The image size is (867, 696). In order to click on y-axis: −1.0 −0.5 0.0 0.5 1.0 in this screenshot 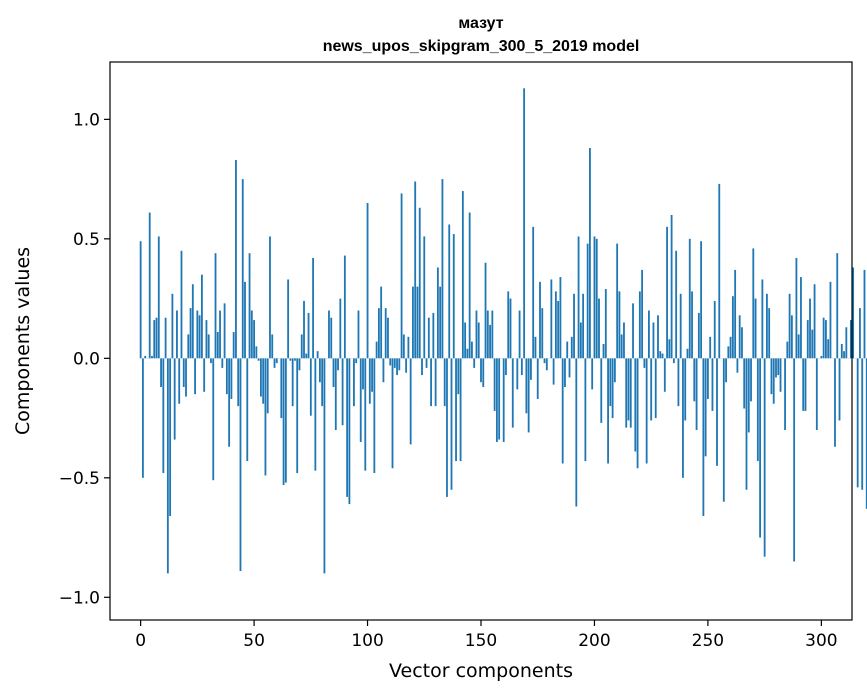, I will do `click(84, 359)`.